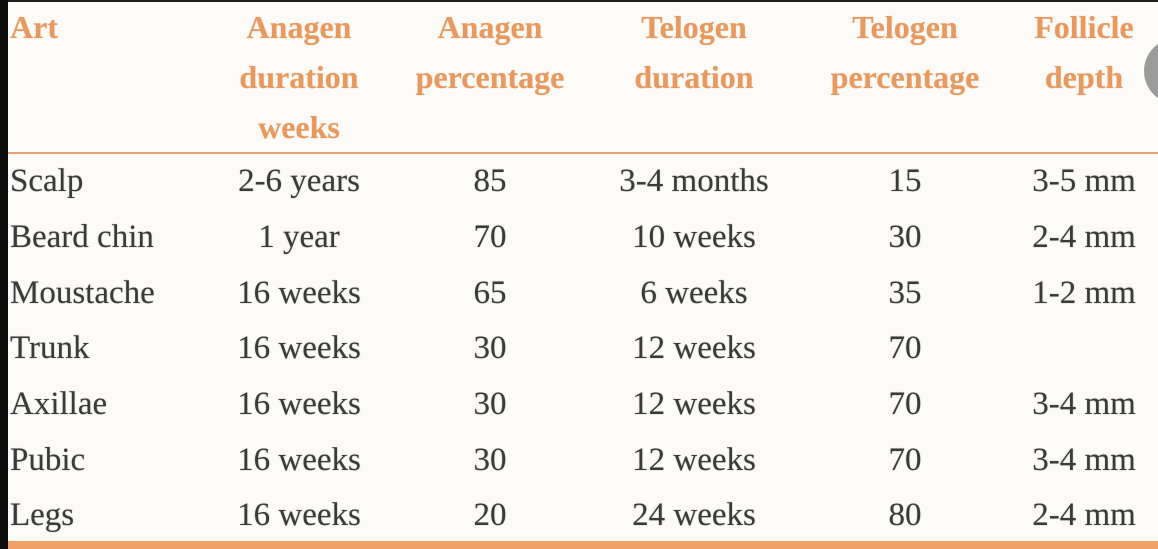 This screenshot has height=549, width=1158. Describe the element at coordinates (694, 515) in the screenshot. I see `table-cell: 24 weeks` at that location.